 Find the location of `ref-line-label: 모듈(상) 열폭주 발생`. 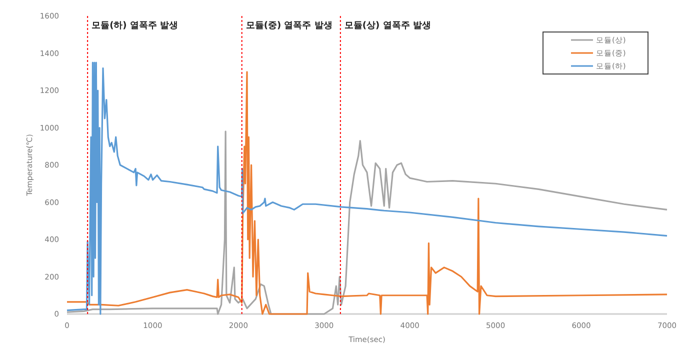

ref-line-label: 모듈(상) 열폭주 발생 is located at coordinates (387, 26).